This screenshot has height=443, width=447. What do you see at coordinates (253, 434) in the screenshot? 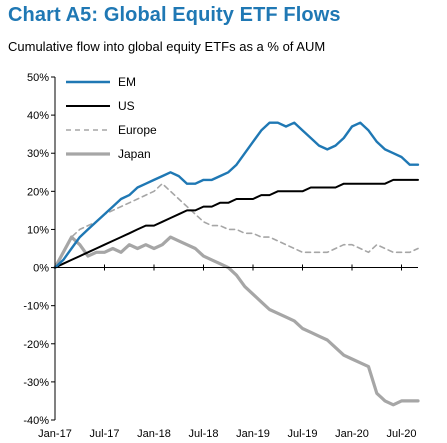
I see `x-tick-label: Jan-19` at bounding box center [253, 434].